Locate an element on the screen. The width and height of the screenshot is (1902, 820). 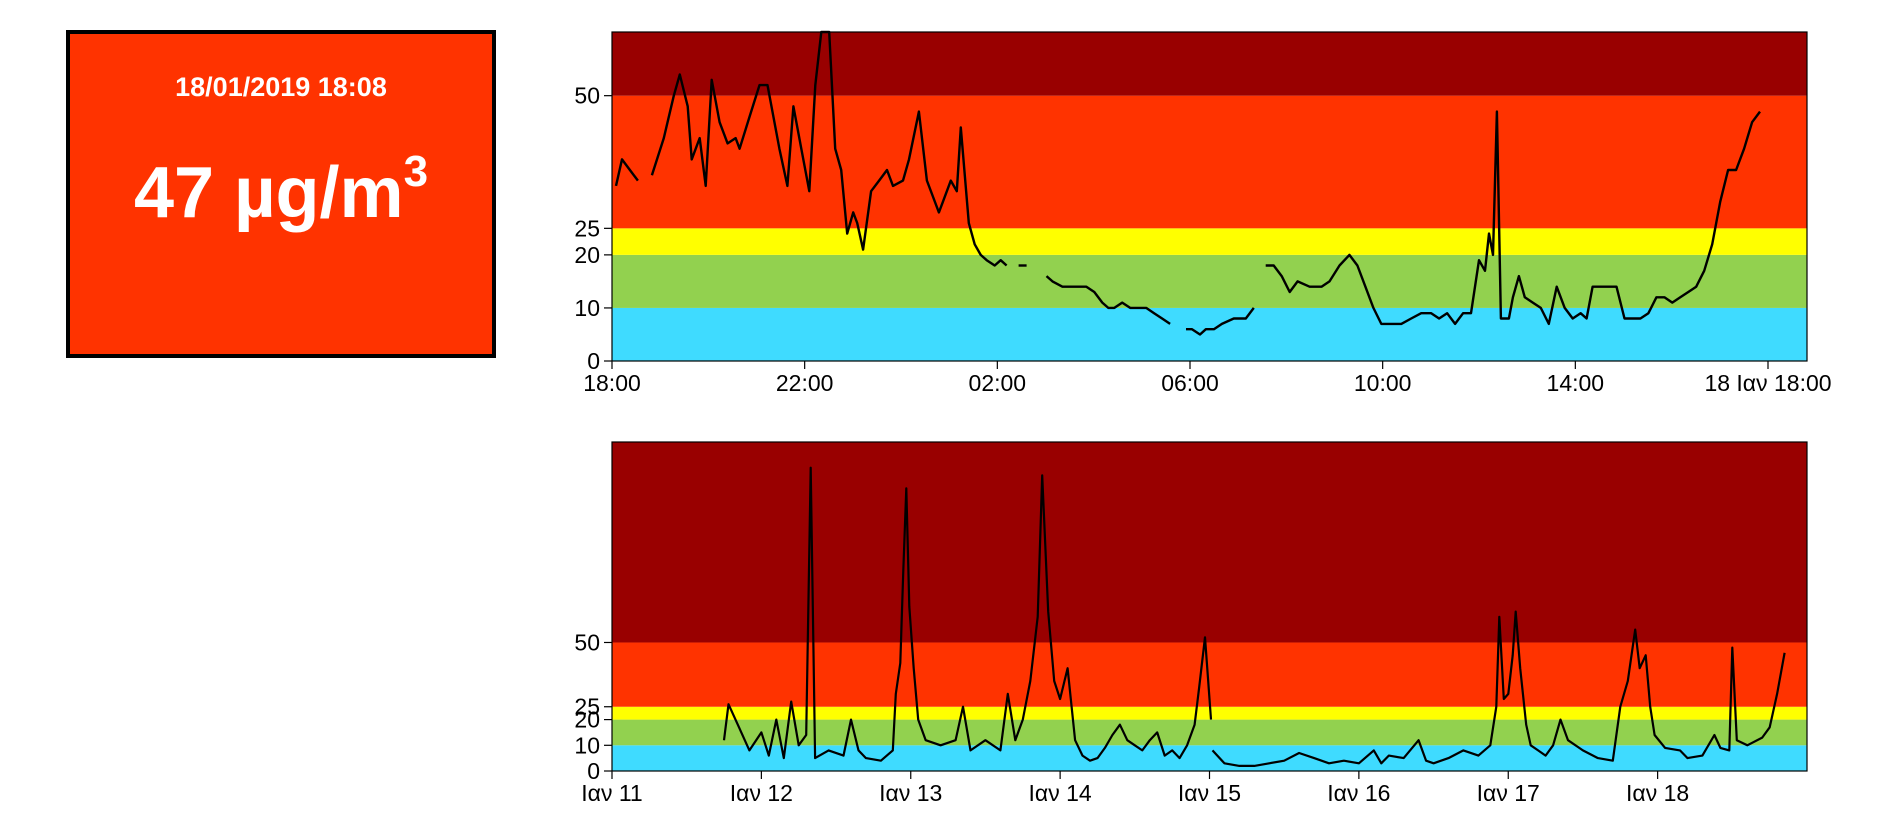
x-tick-label: 22:00 is located at coordinates (805, 383).